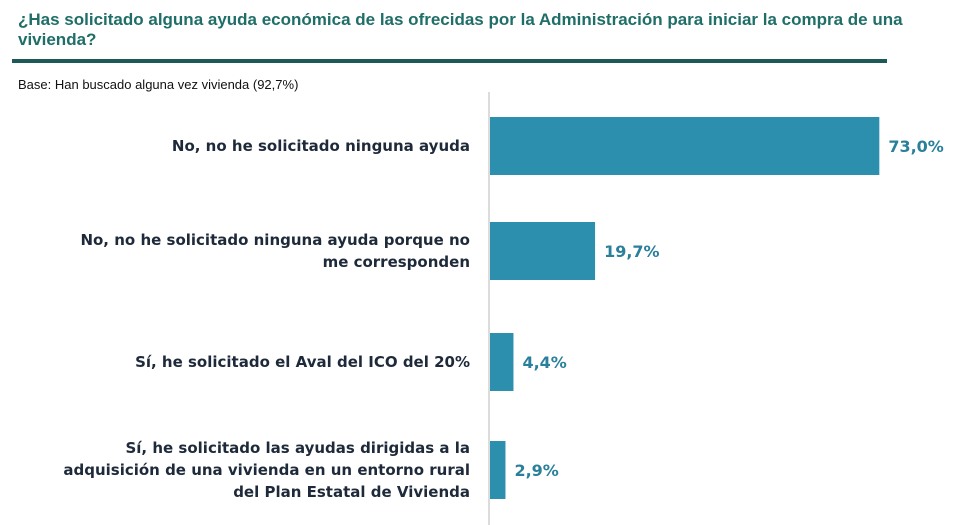 The height and width of the screenshot is (525, 959). I want to click on category-label-2-line-2: me corresponden, so click(396, 262).